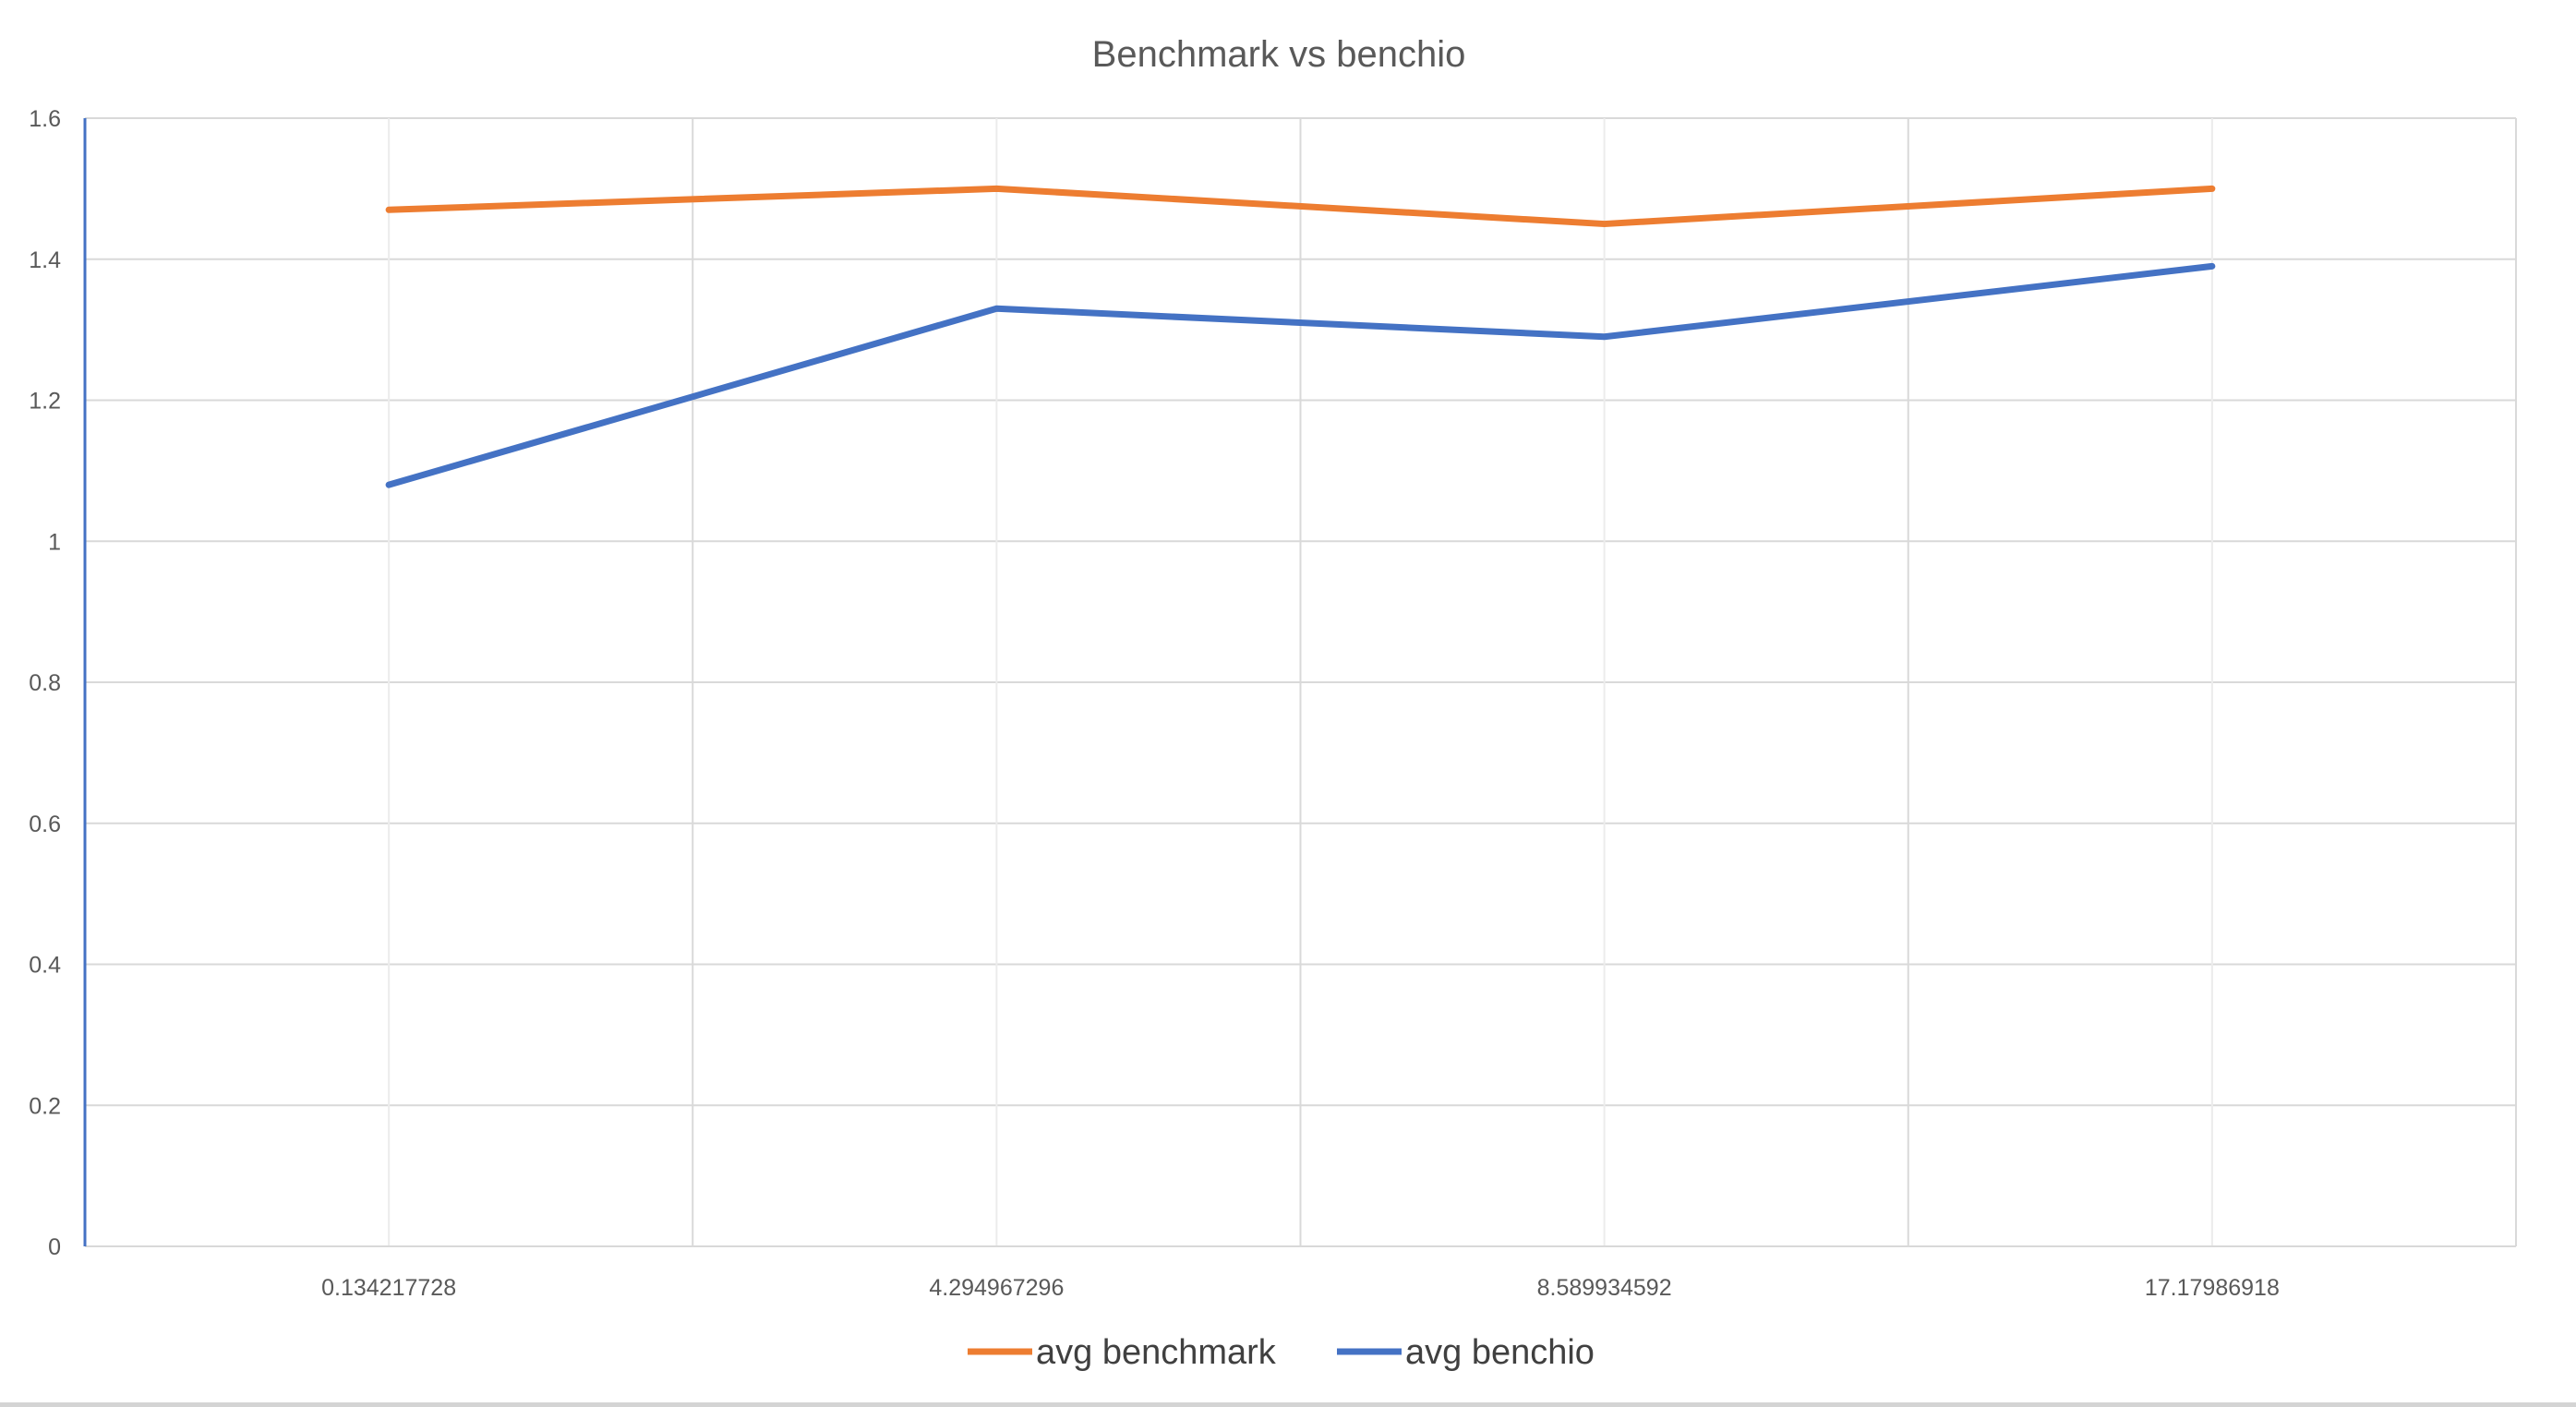 The height and width of the screenshot is (1407, 2576). What do you see at coordinates (45, 119) in the screenshot?
I see `y-tick-label: 1.6` at bounding box center [45, 119].